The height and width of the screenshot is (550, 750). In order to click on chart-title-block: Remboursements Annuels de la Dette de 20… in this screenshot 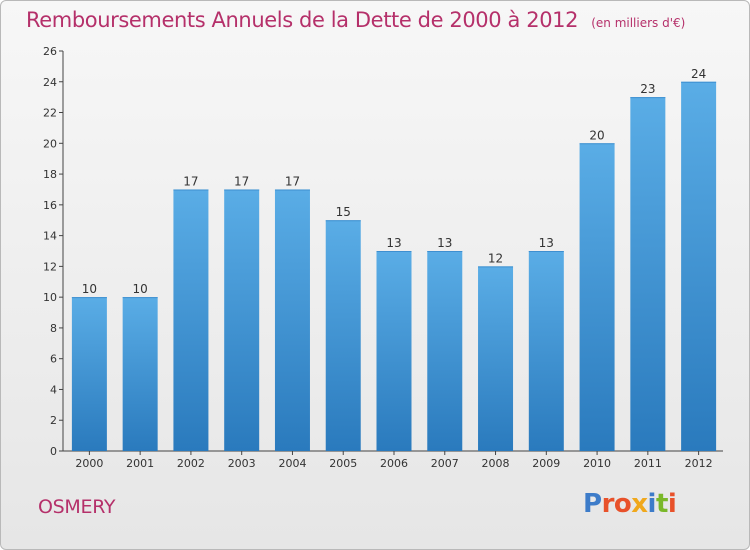, I will do `click(355, 20)`.